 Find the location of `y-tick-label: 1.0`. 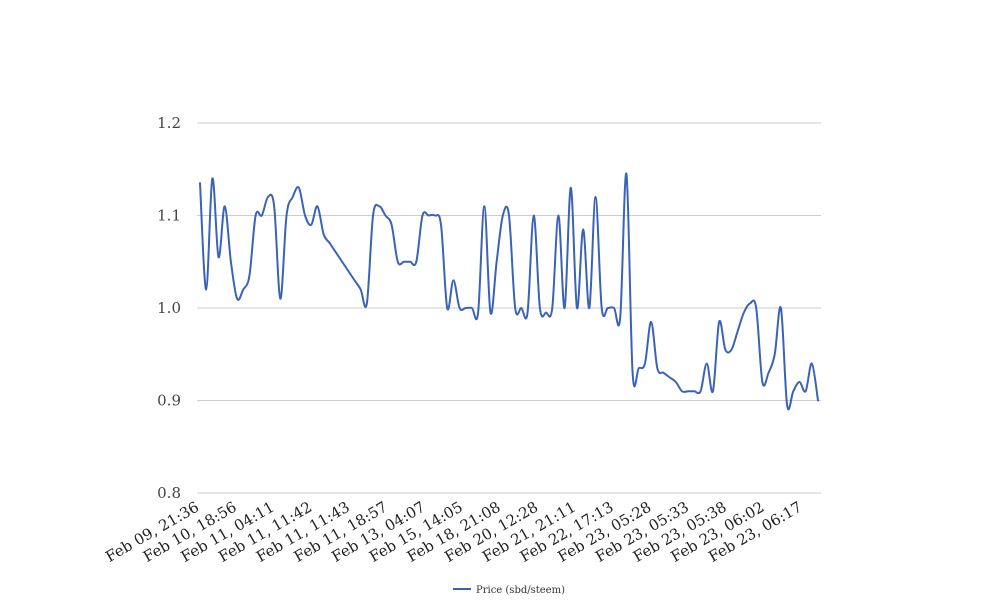

y-tick-label: 1.0 is located at coordinates (169, 308).